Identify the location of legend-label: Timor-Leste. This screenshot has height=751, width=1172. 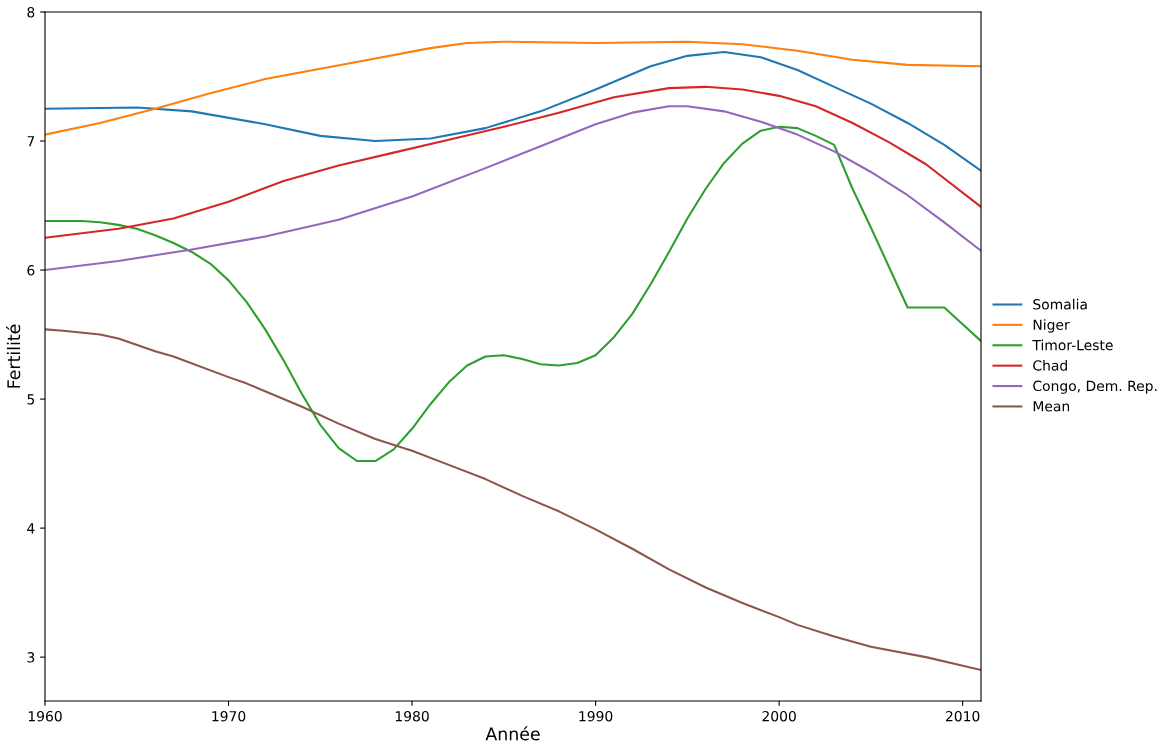
(1072, 345).